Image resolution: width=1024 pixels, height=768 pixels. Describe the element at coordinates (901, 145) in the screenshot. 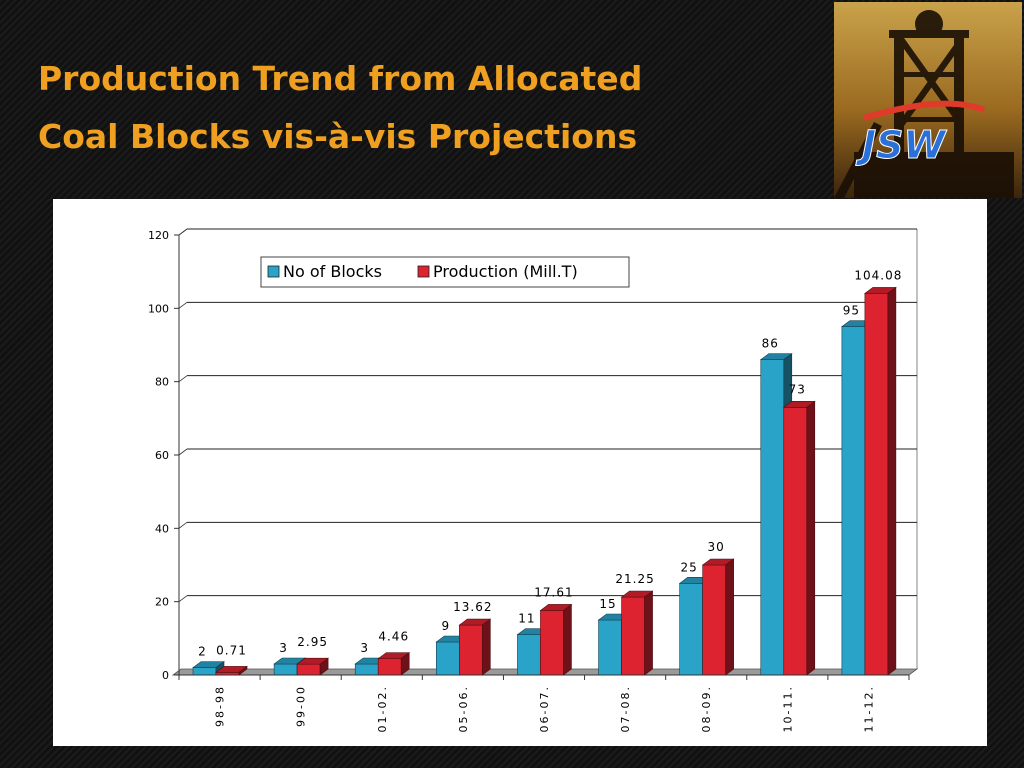

I see `logo-text: JSW` at that location.